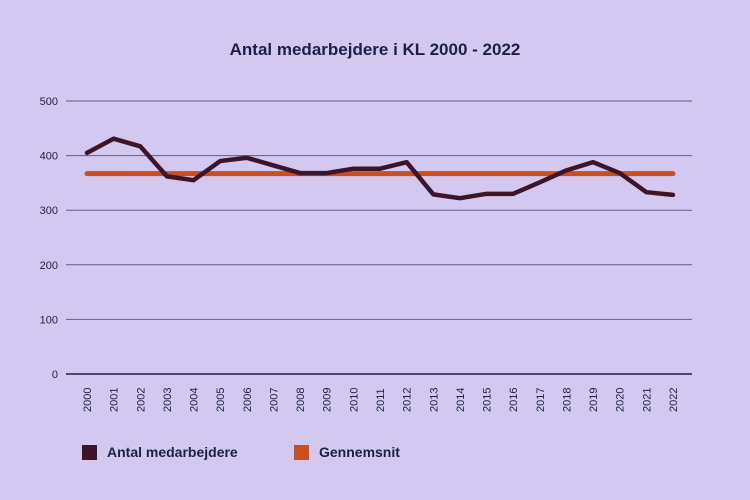 This screenshot has width=750, height=500. I want to click on x-tick-label: 2018, so click(567, 400).